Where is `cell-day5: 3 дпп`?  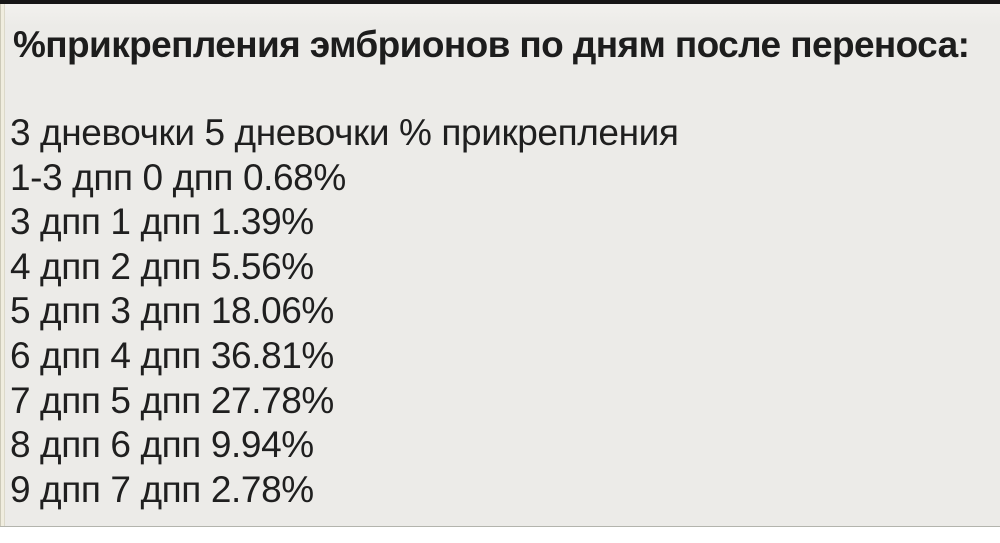
cell-day5: 3 дпп is located at coordinates (155, 311).